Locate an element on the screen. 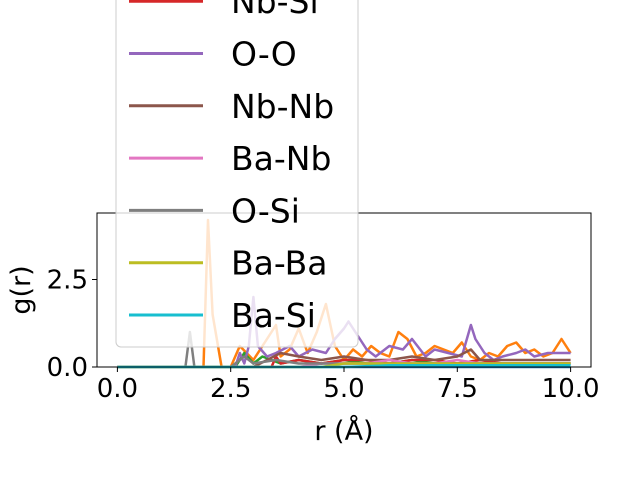 The image size is (640, 480). legend-label-ba-nb: Ba-Nb is located at coordinates (281, 158).